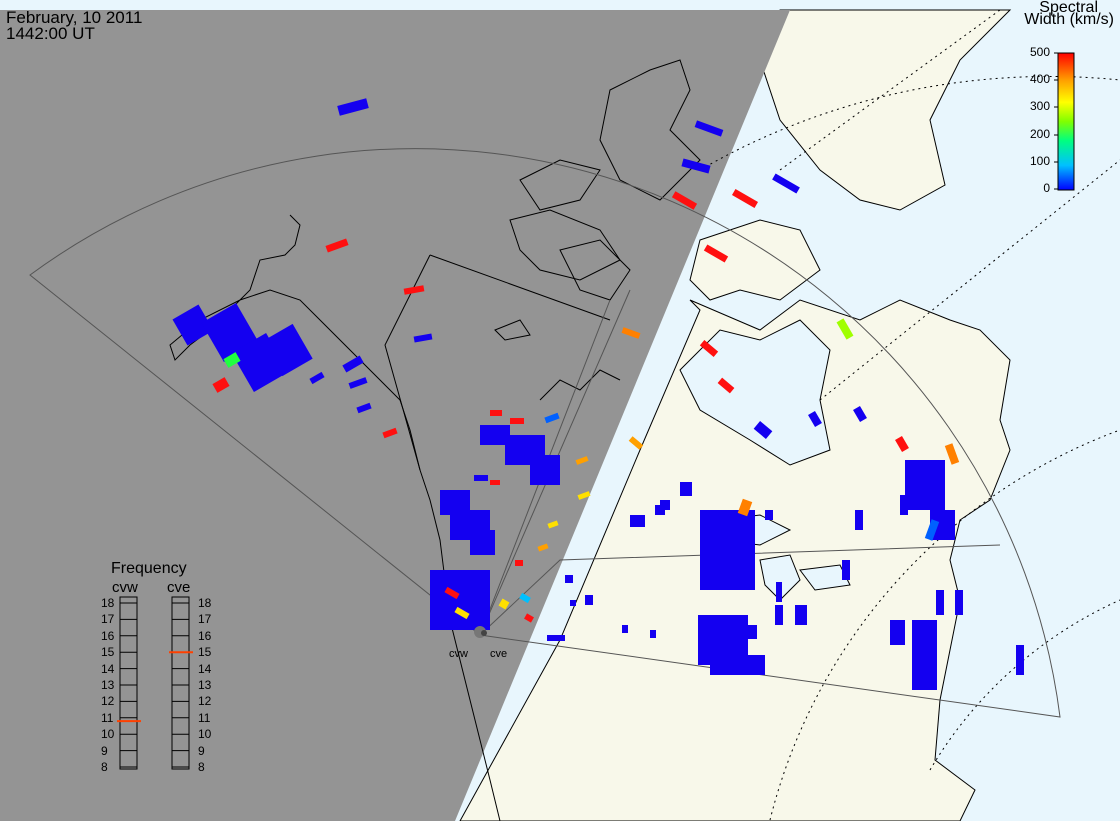 This screenshot has height=821, width=1120. What do you see at coordinates (179, 587) in the screenshot?
I see `freq-radar-label-cve: cve` at bounding box center [179, 587].